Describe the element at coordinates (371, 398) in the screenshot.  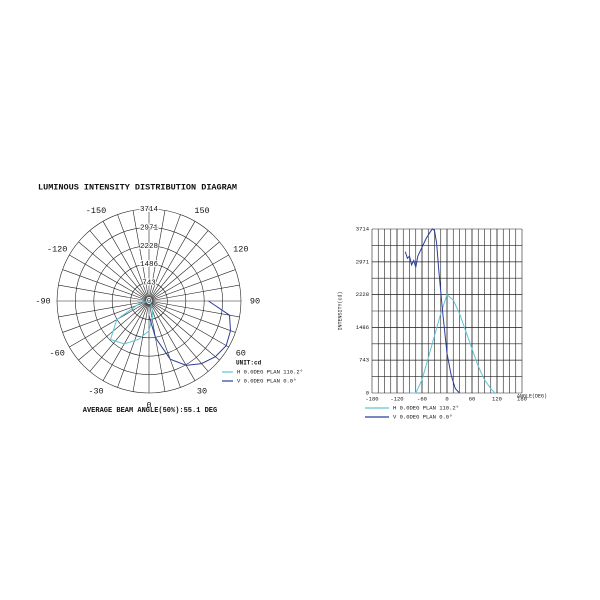
I see `x-tick-label: -180` at that location.